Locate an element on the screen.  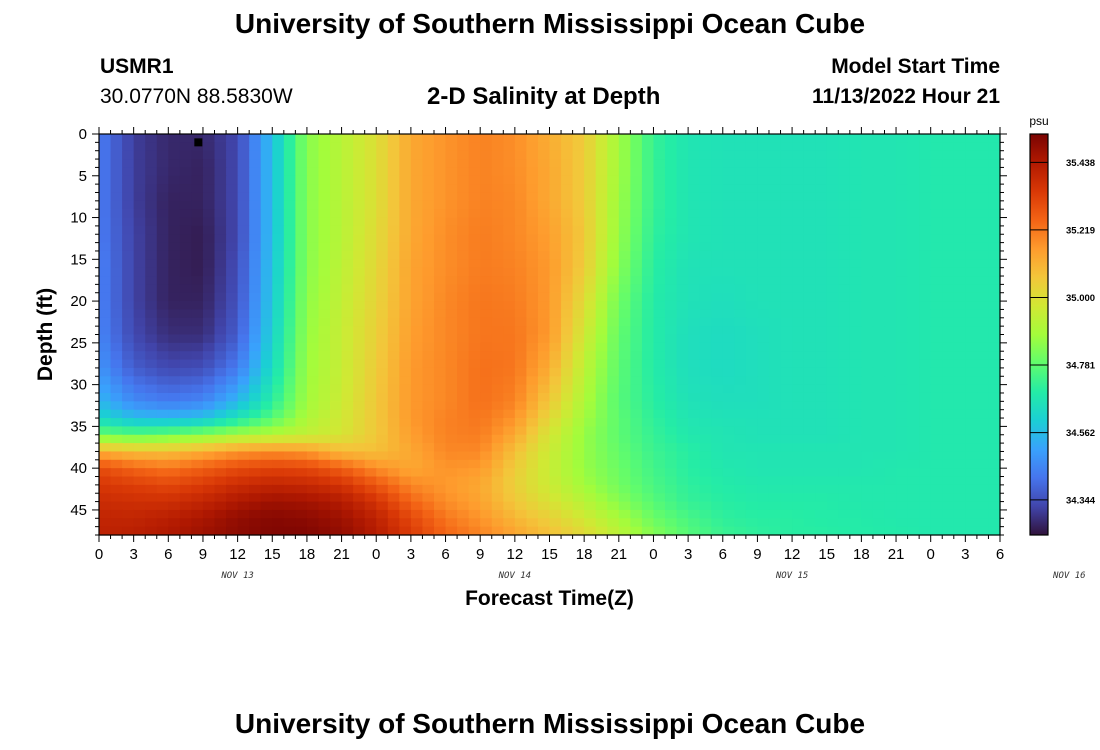
x-tick-label: 15 is located at coordinates (549, 554).